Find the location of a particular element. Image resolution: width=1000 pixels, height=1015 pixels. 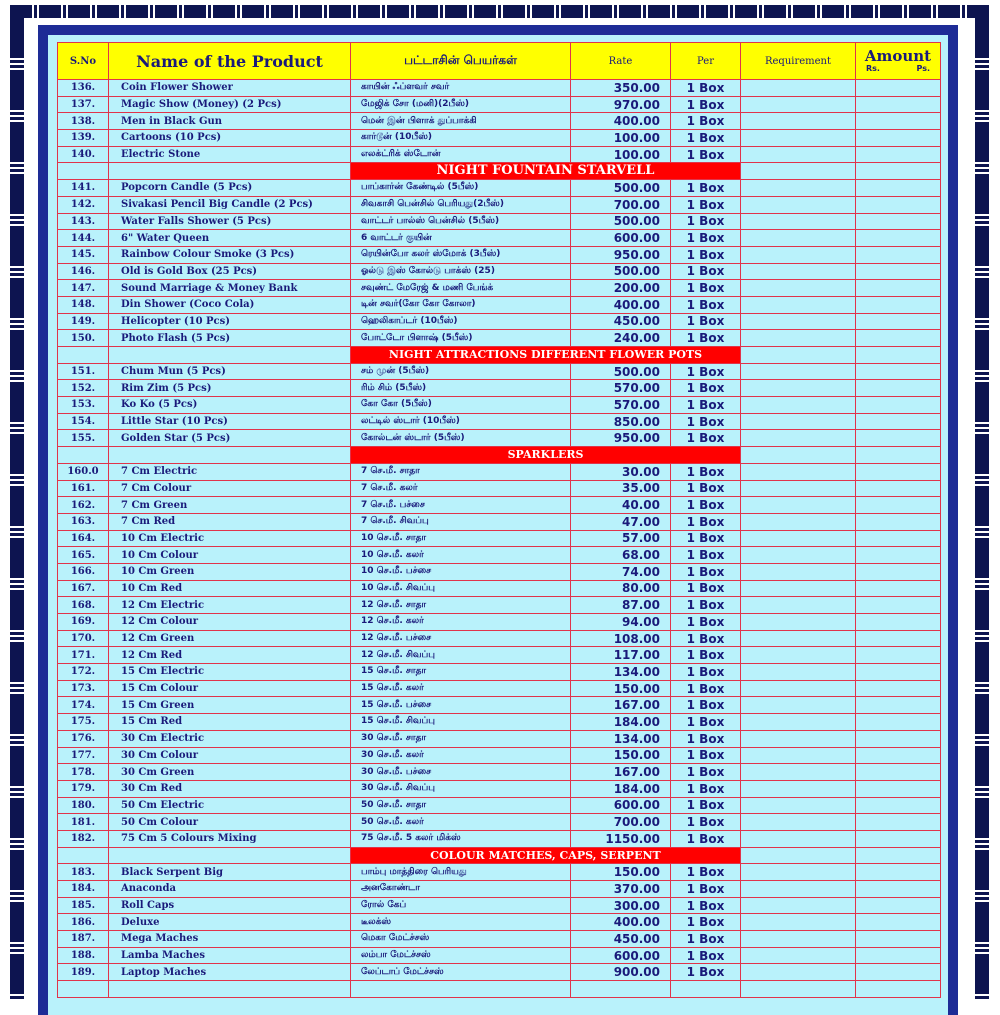

rate-cell: 150.00 is located at coordinates (620, 755).